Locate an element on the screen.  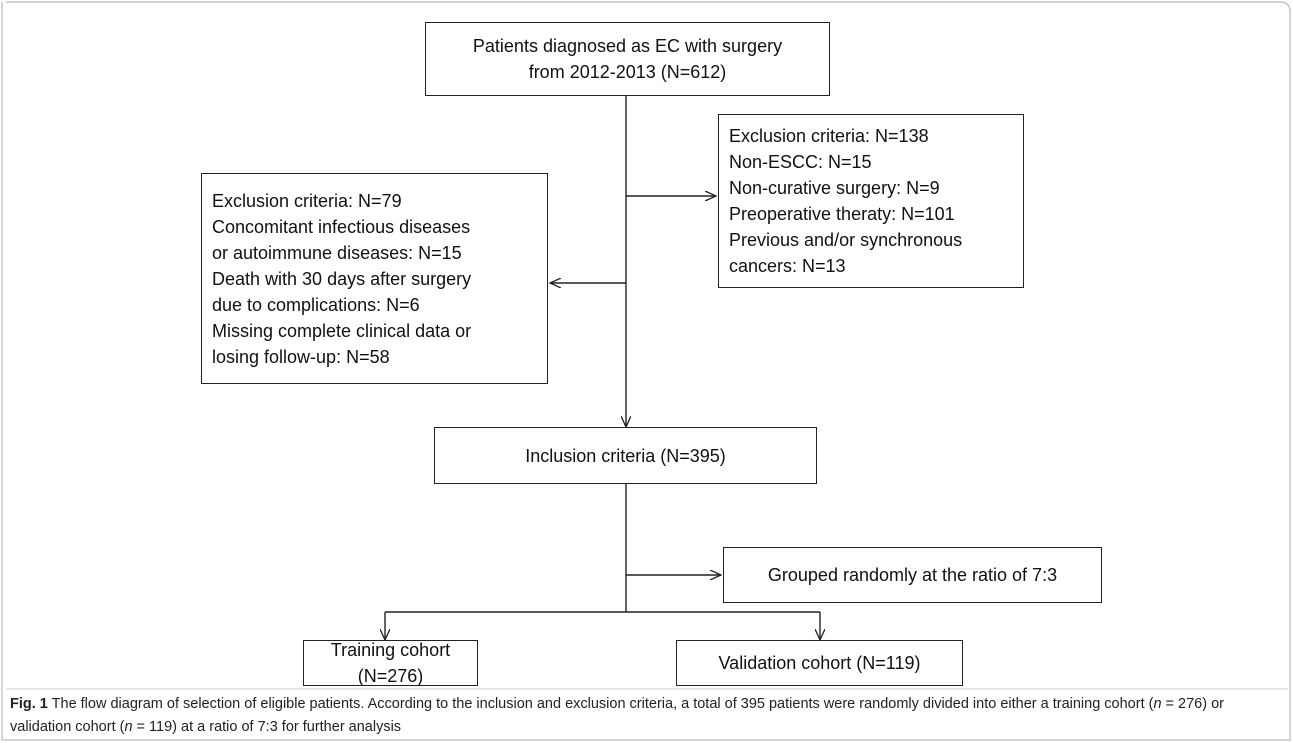
node-text: Preoperative theraty: N=101 is located at coordinates (842, 214).